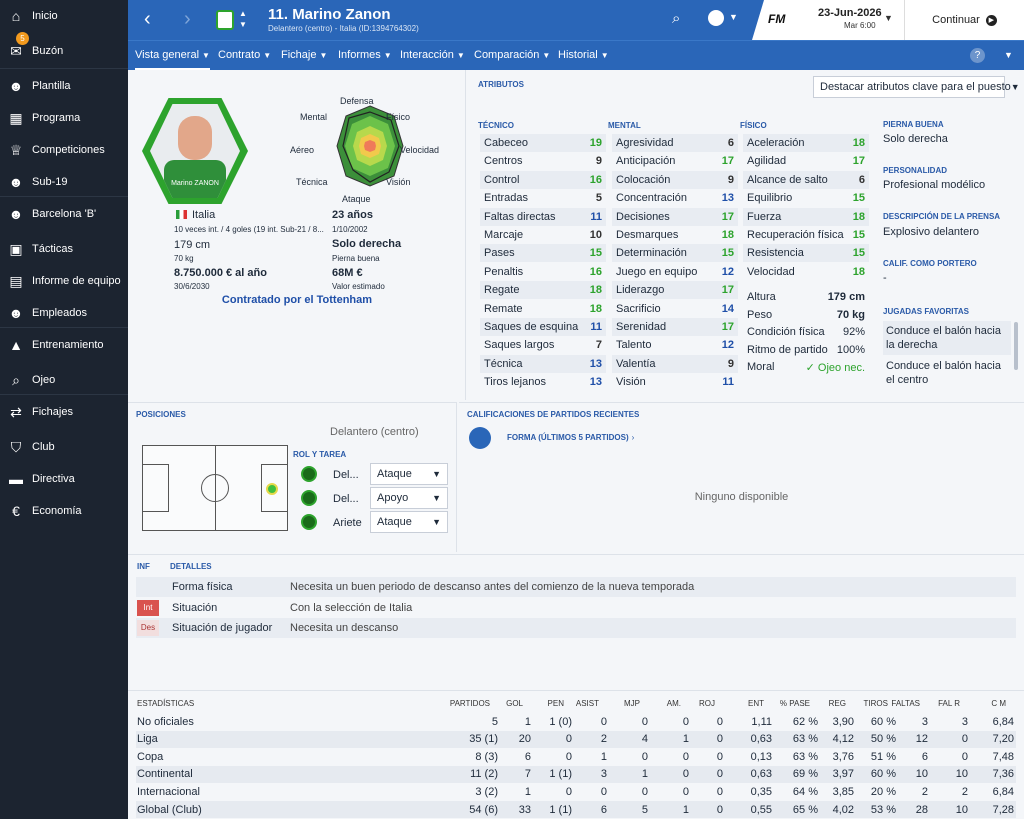 The width and height of the screenshot is (1024, 819). What do you see at coordinates (64, 118) in the screenshot?
I see `sidebar-item-calendar: ▦ Programa` at bounding box center [64, 118].